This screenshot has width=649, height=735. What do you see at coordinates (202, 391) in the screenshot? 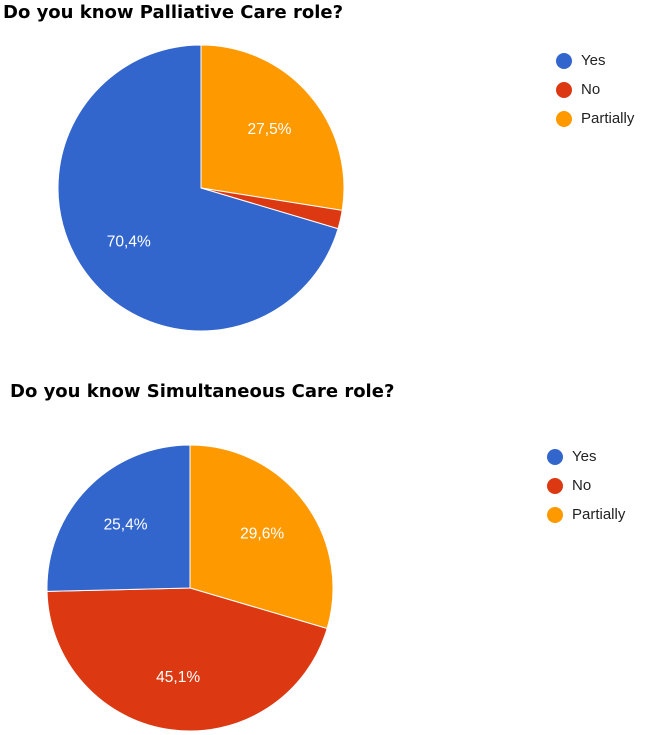
I see `chart-title: Do you know Simultaneous Care role?` at bounding box center [202, 391].